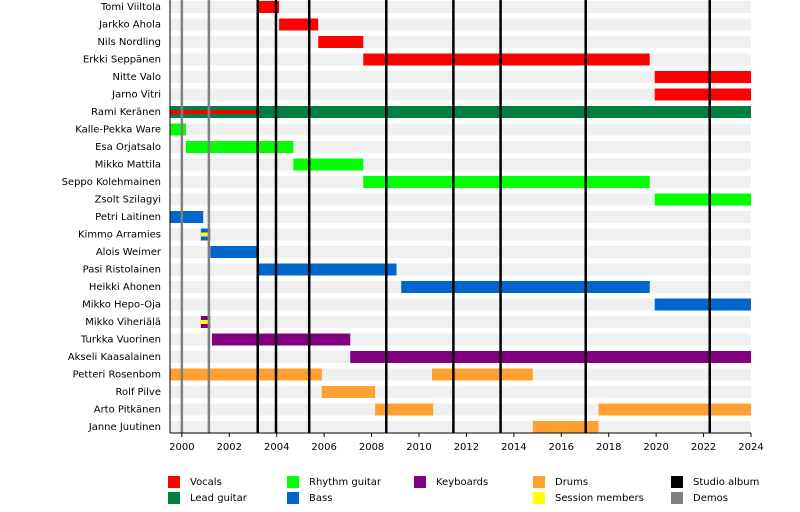 This screenshot has height=512, width=800. I want to click on member-name: Akseli Kaasalainen, so click(114, 357).